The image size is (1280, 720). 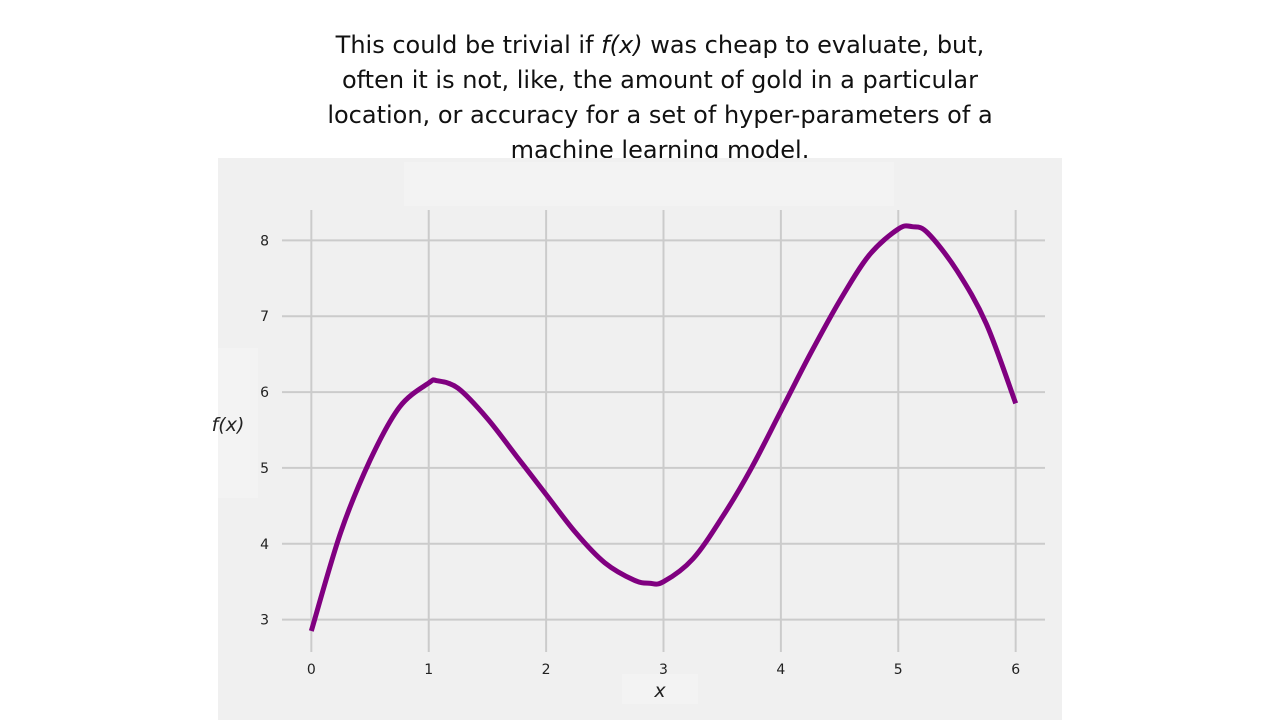 I want to click on plot-title-area, so click(x=649, y=184).